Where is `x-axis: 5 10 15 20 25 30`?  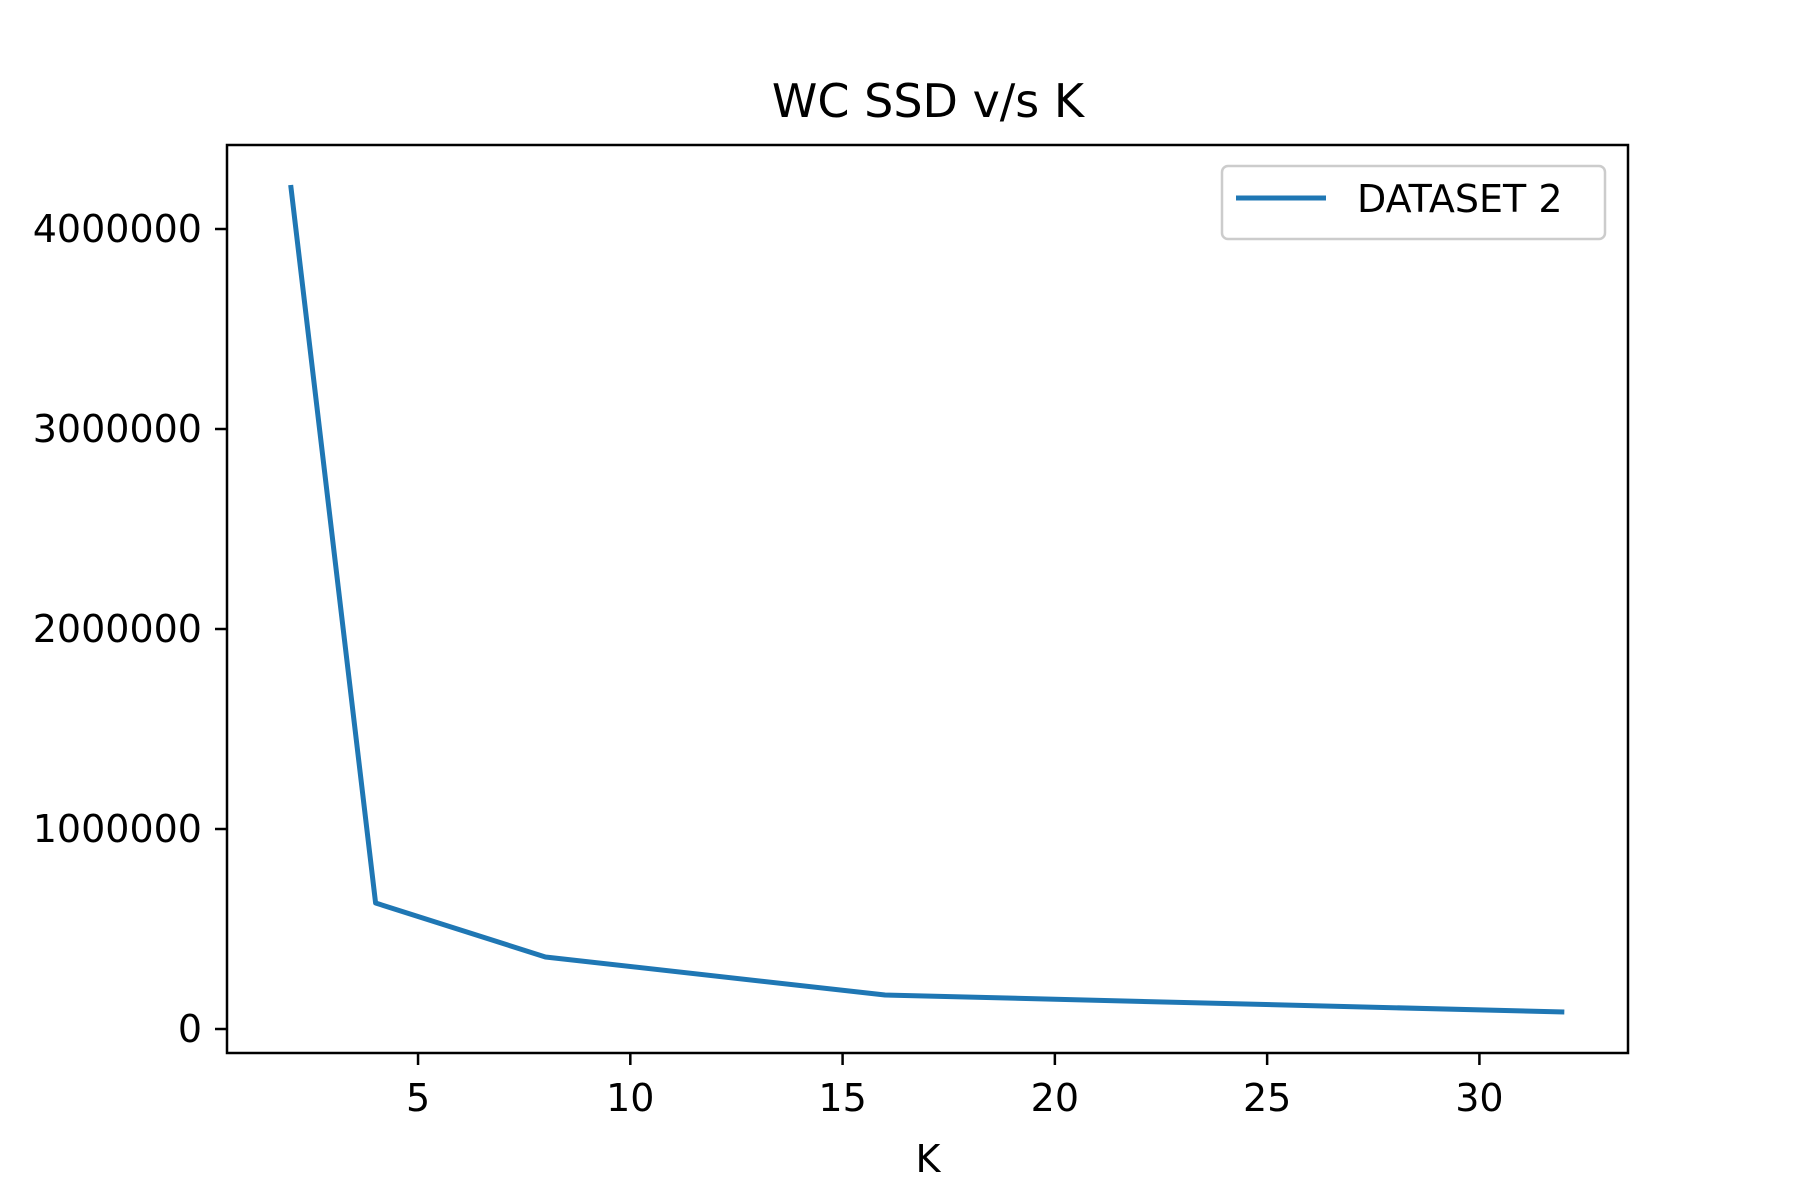
x-axis: 5 10 15 20 25 30 is located at coordinates (955, 1086).